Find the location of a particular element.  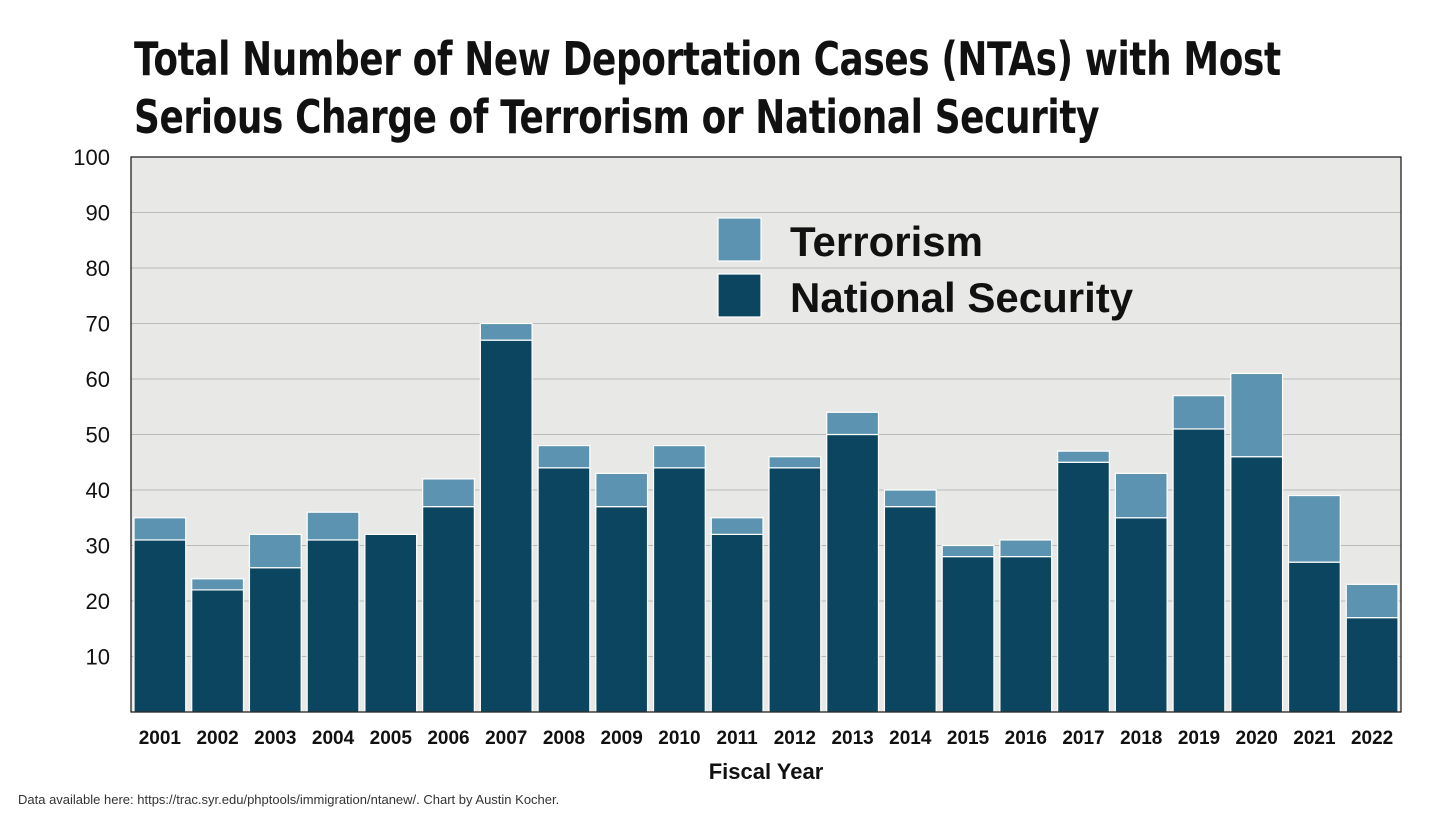

bar-terrorism-2002 is located at coordinates (218, 584).